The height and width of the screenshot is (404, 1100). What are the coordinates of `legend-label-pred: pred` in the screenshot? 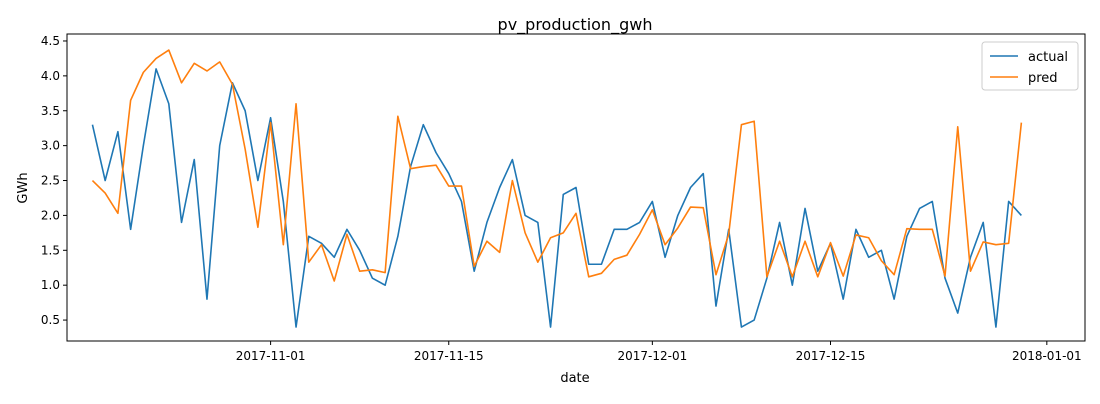 It's located at (1043, 78).